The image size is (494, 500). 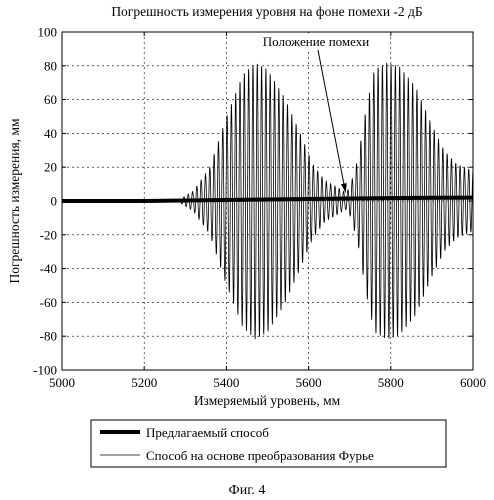 What do you see at coordinates (48, 302) in the screenshot?
I see `y-tick-label: -60` at bounding box center [48, 302].